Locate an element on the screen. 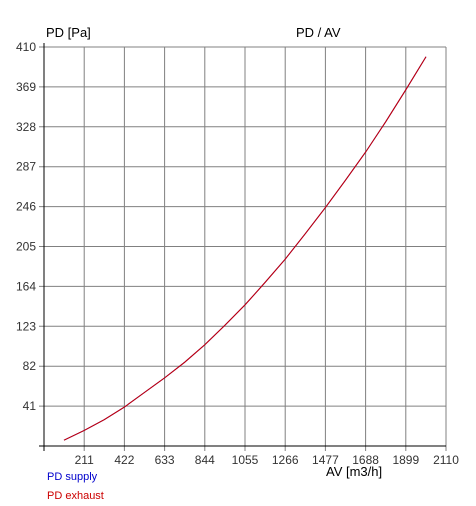 This screenshot has width=476, height=506. x-tick-label: 1055 is located at coordinates (245, 460).